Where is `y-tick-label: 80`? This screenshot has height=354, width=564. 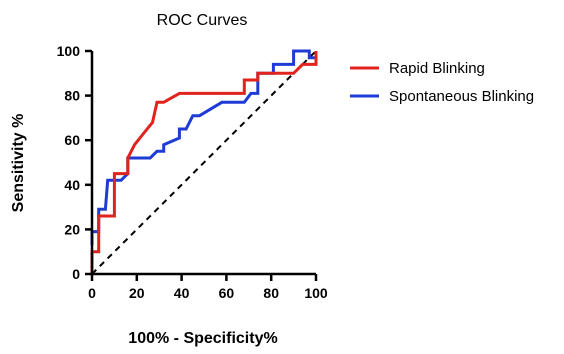 y-tick-label: 80 is located at coordinates (72, 96).